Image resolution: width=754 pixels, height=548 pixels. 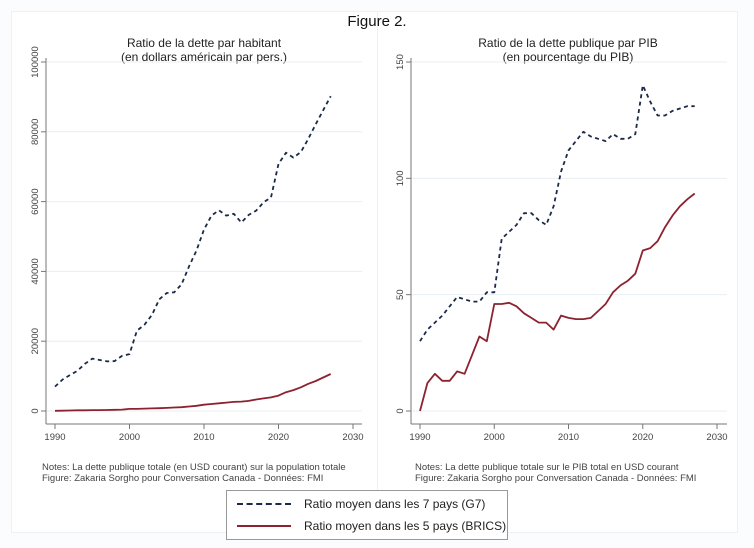 What do you see at coordinates (377, 251) in the screenshot?
I see `panel-divider` at bounding box center [377, 251].